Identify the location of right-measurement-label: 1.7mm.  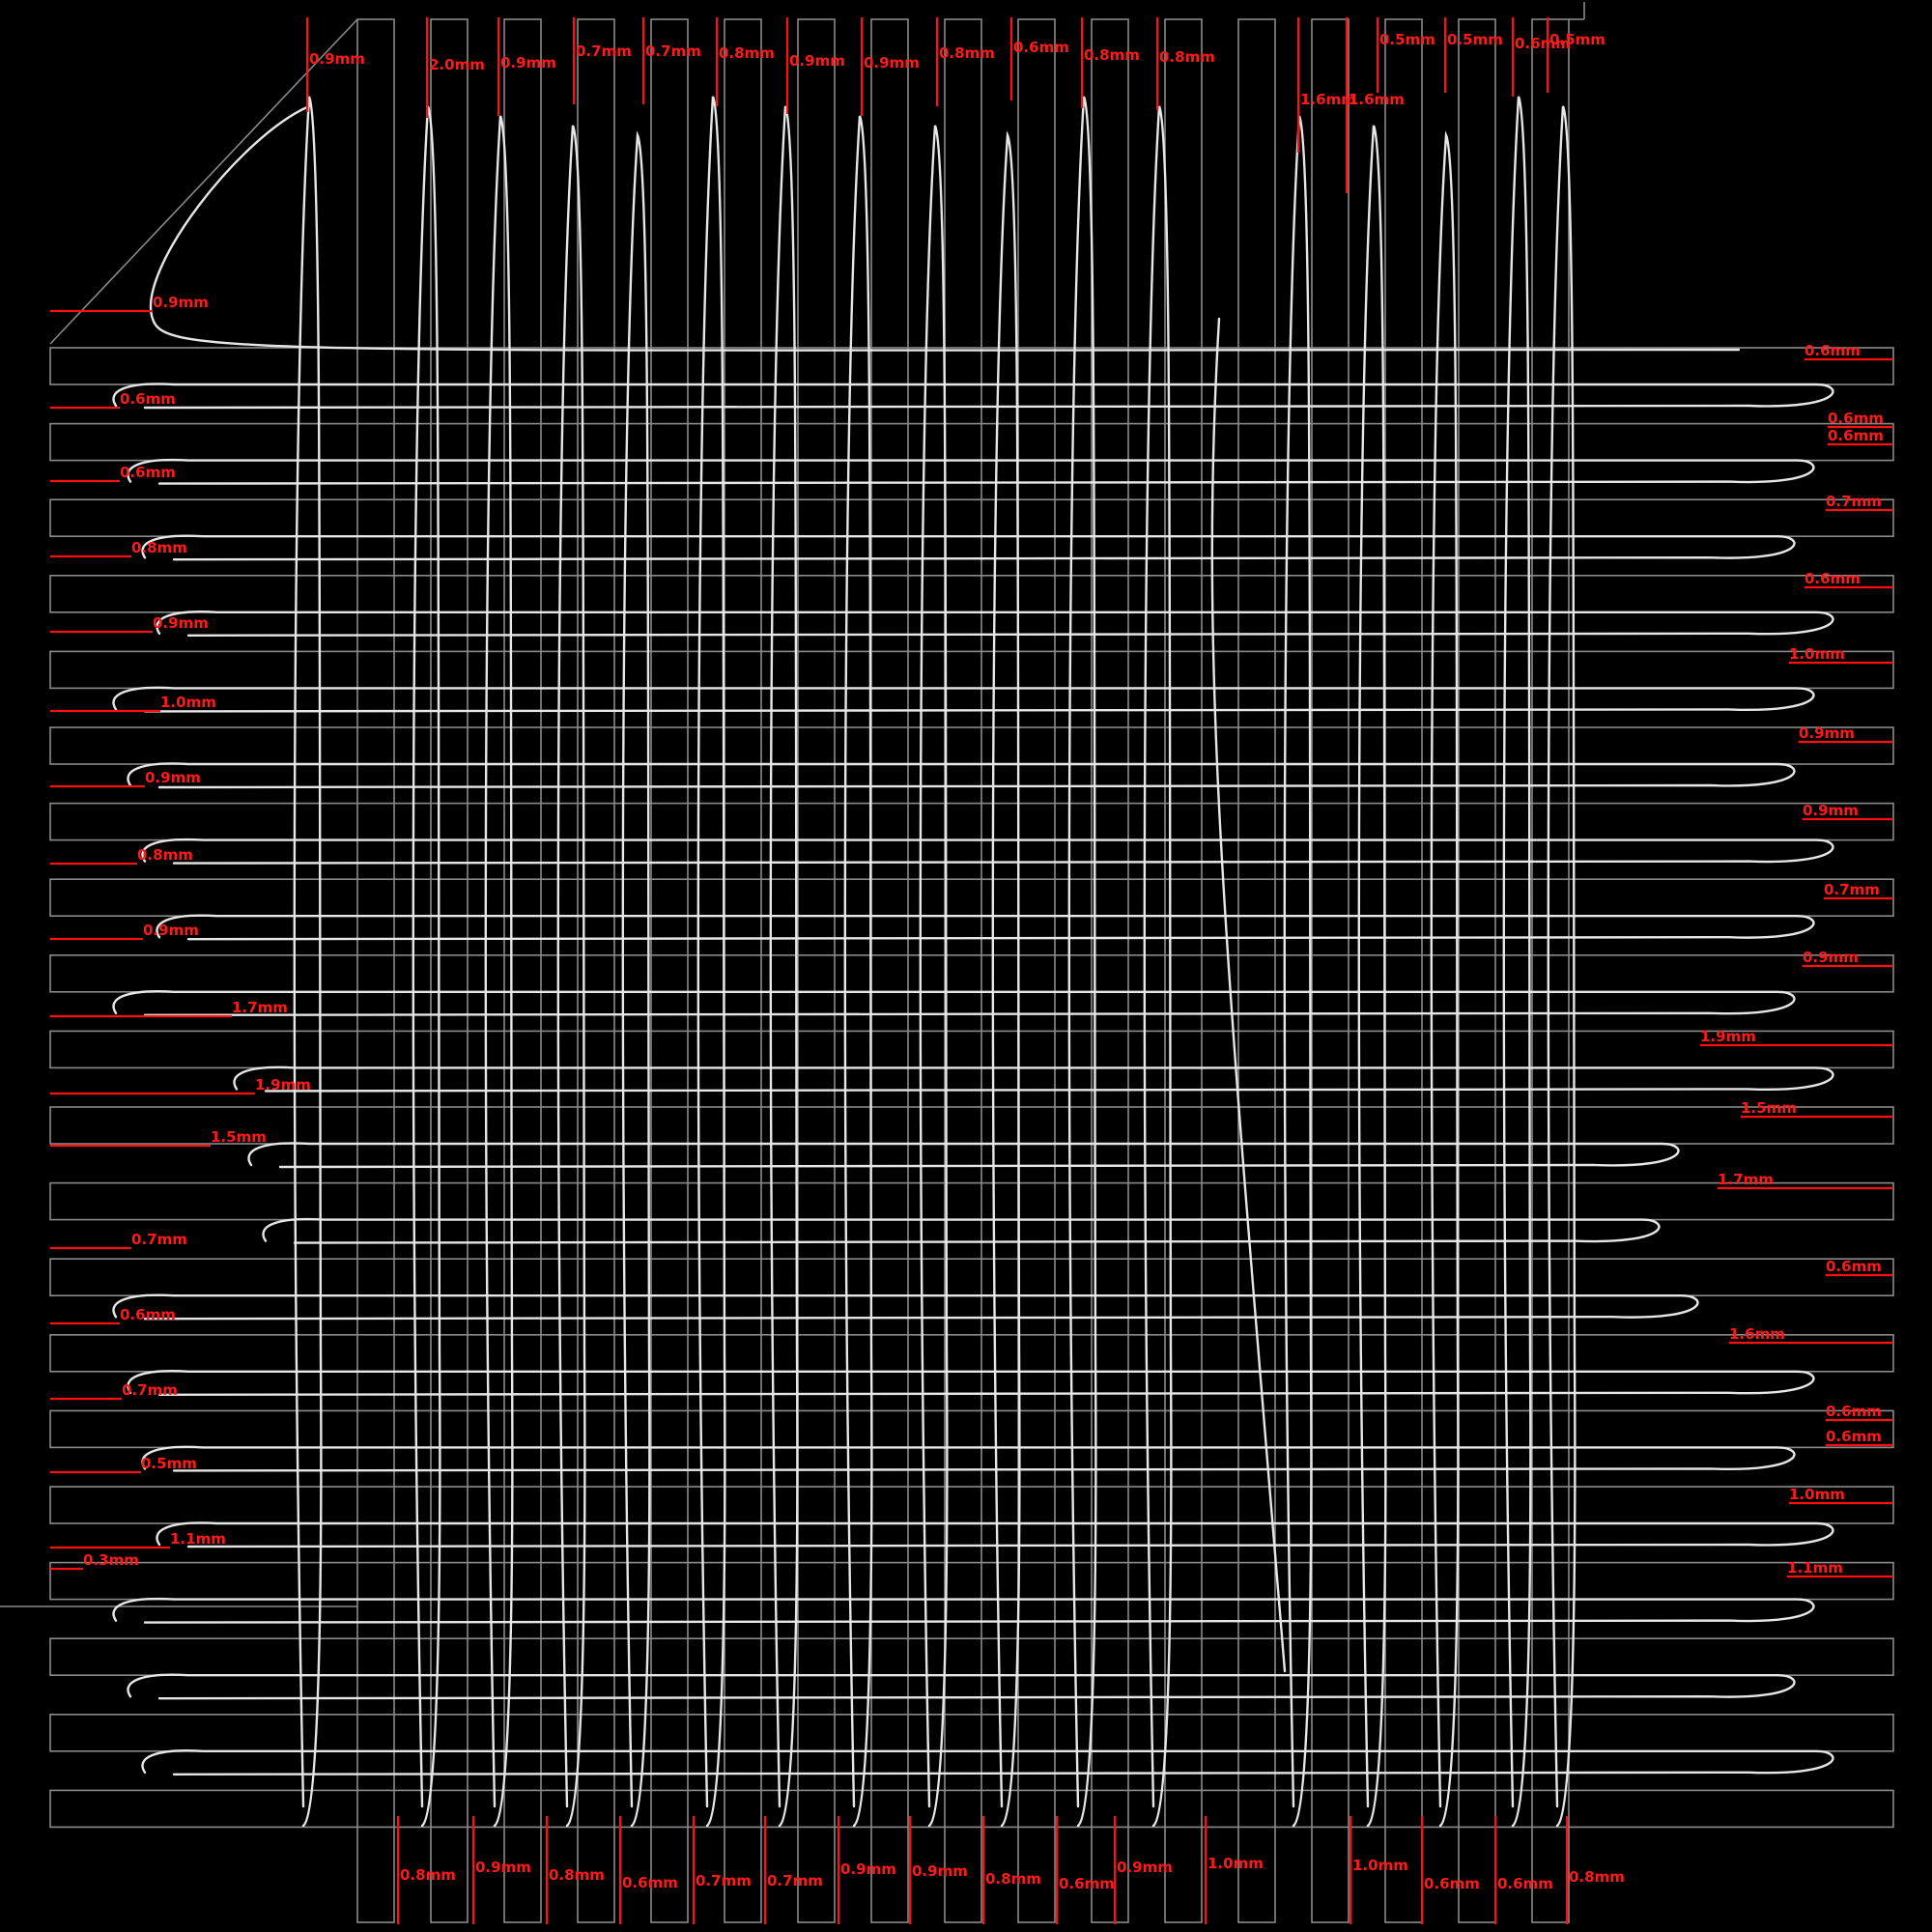
(1746, 1179).